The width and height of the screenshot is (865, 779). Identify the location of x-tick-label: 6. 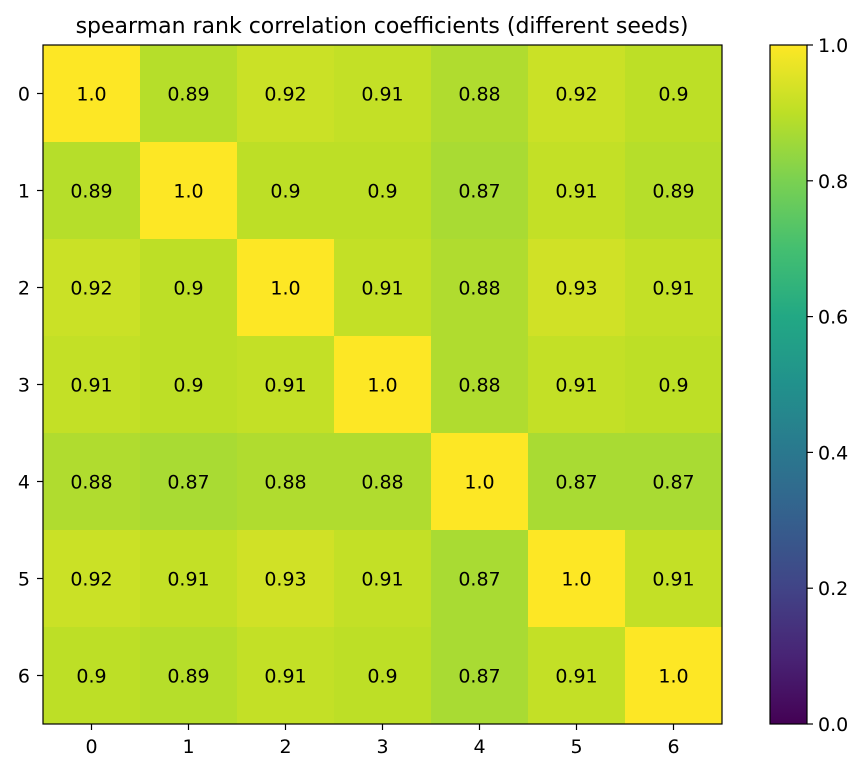
(673, 747).